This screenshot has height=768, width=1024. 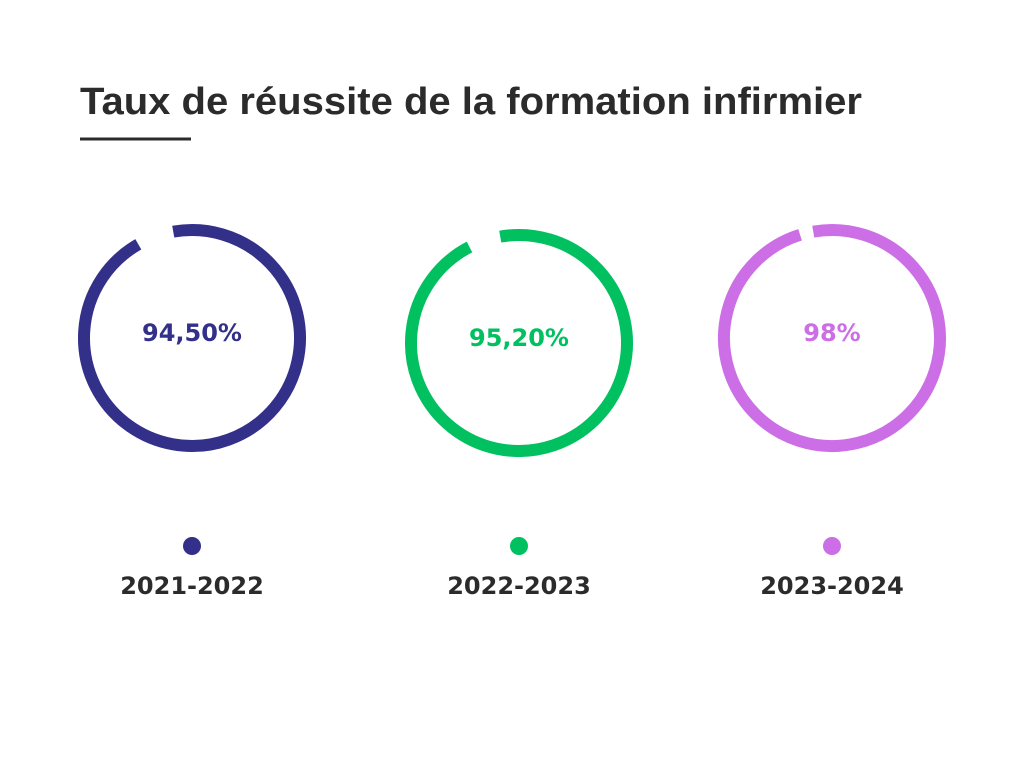 What do you see at coordinates (519, 338) in the screenshot?
I see `value-label: 95,20%` at bounding box center [519, 338].